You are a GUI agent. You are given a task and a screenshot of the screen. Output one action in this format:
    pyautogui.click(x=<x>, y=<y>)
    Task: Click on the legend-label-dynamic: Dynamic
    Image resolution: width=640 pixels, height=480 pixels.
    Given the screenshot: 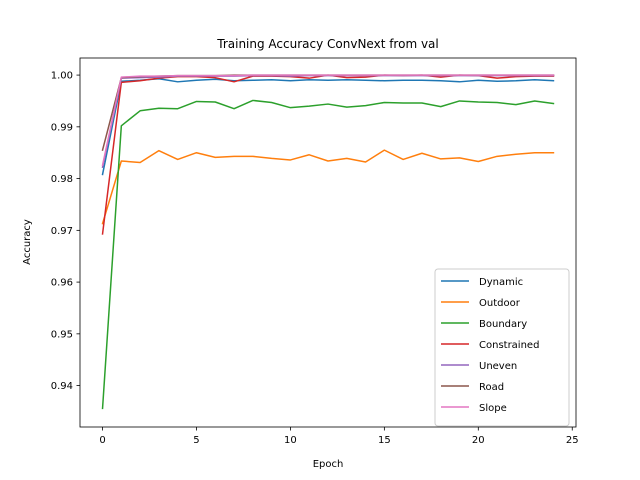 What is the action you would take?
    pyautogui.click(x=501, y=282)
    